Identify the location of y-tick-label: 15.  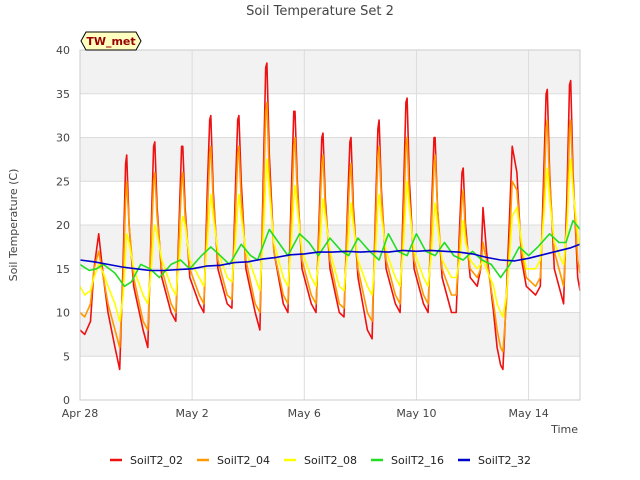
(63, 269).